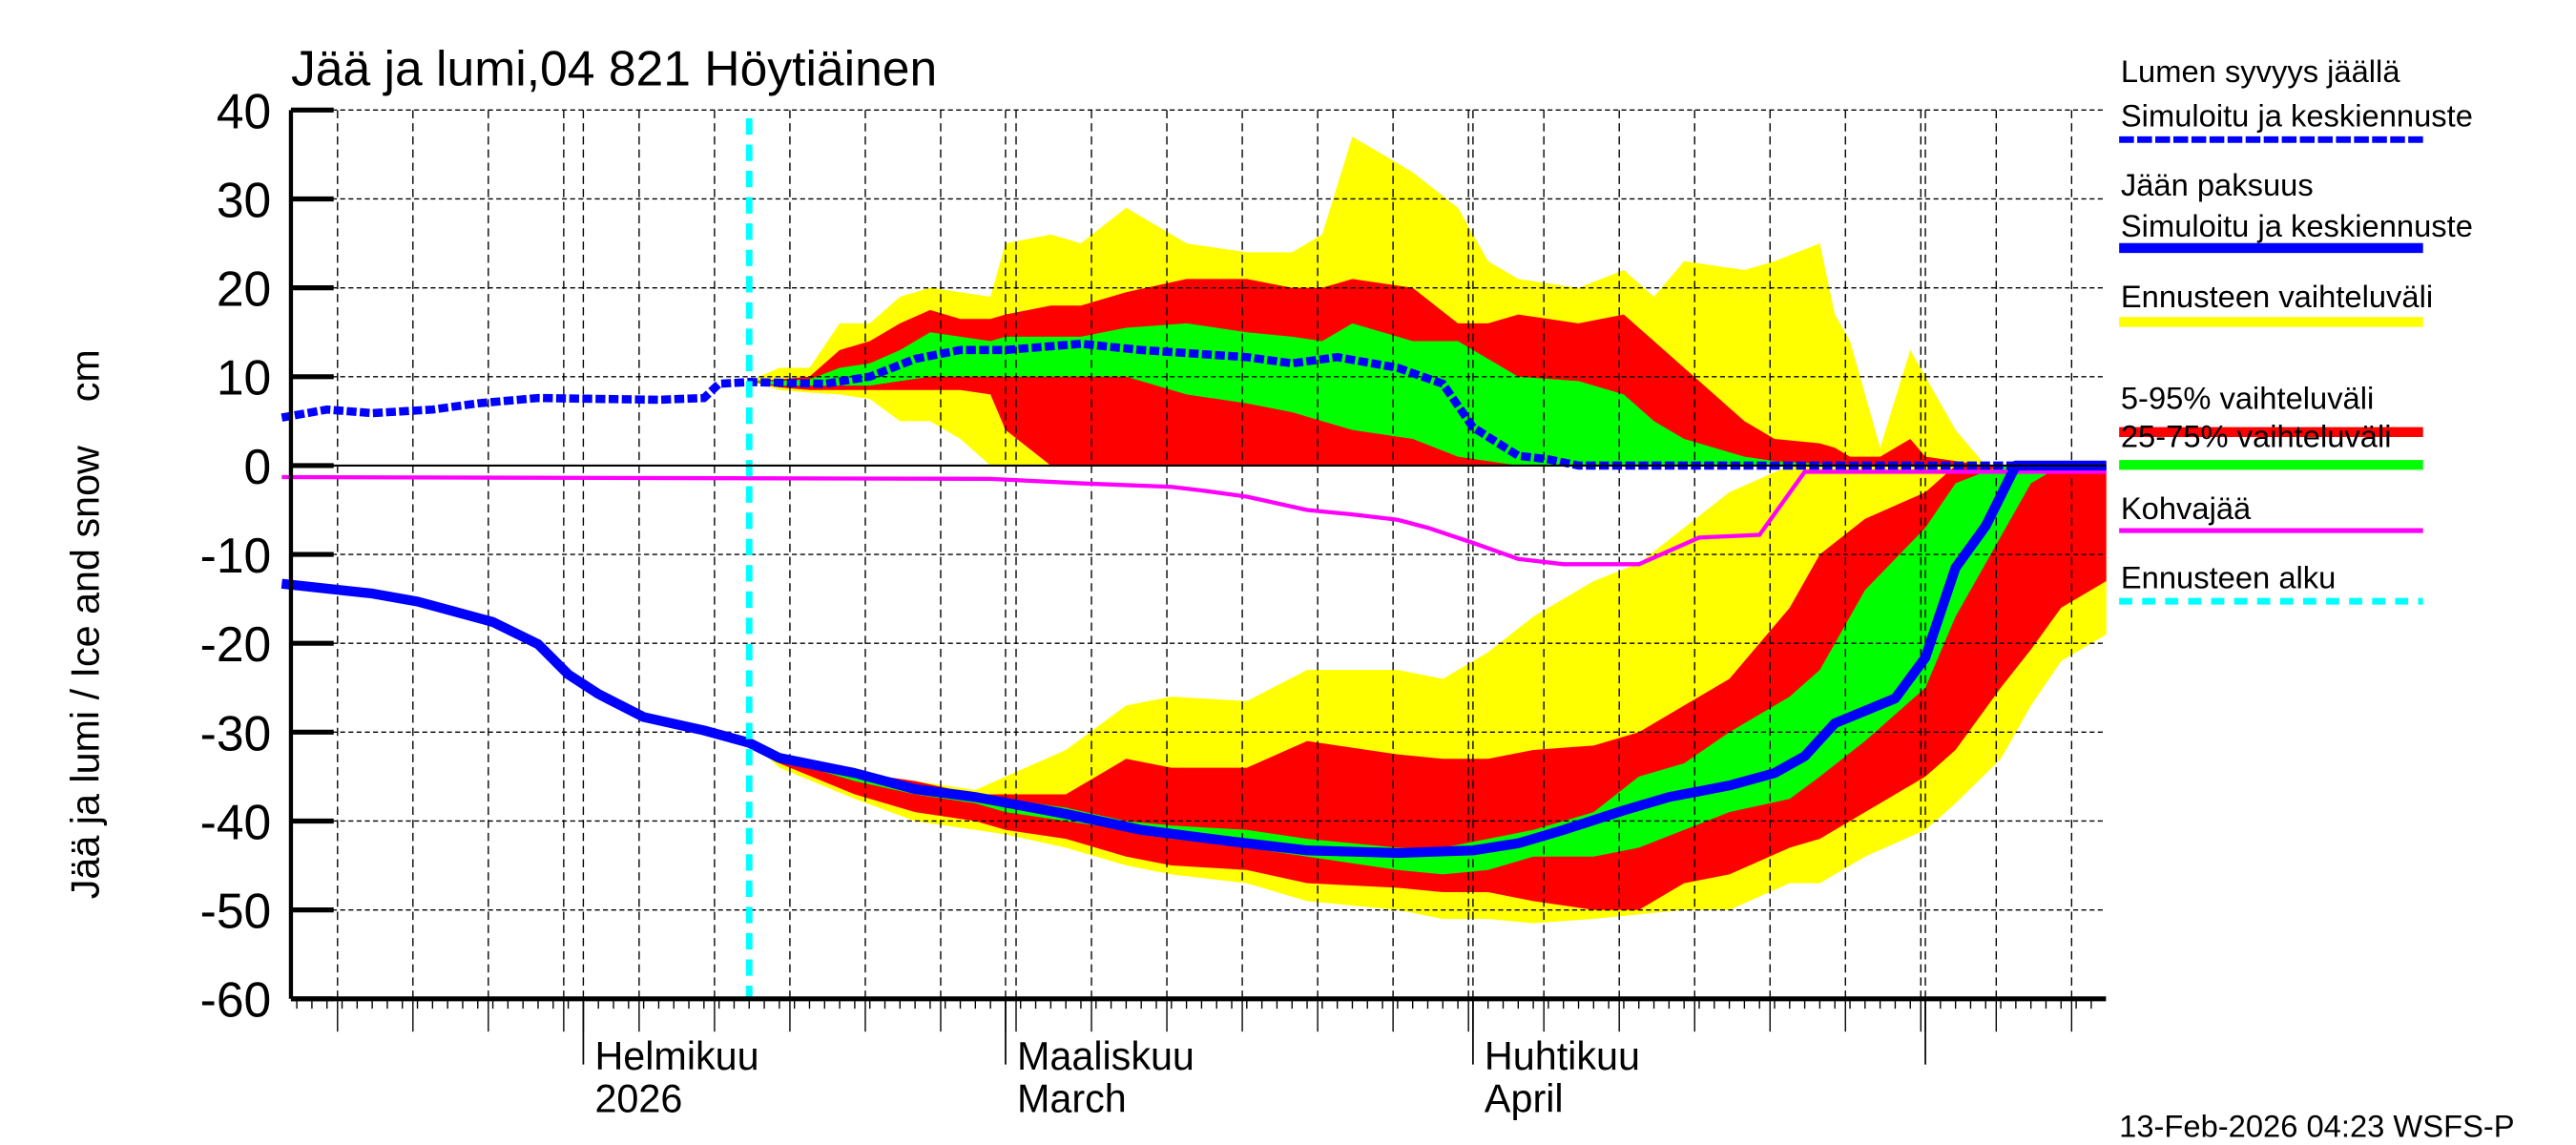  Describe the element at coordinates (676, 1056) in the screenshot. I see `month-label: Helmikuu` at that location.